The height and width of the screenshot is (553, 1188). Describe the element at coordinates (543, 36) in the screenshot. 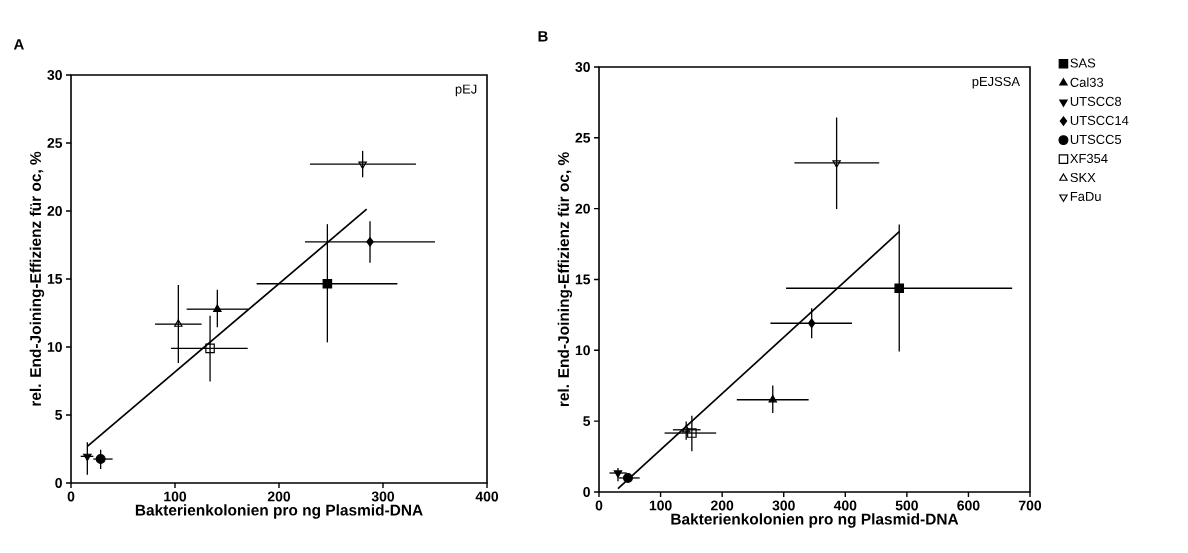

I see `chart-title: B` at that location.